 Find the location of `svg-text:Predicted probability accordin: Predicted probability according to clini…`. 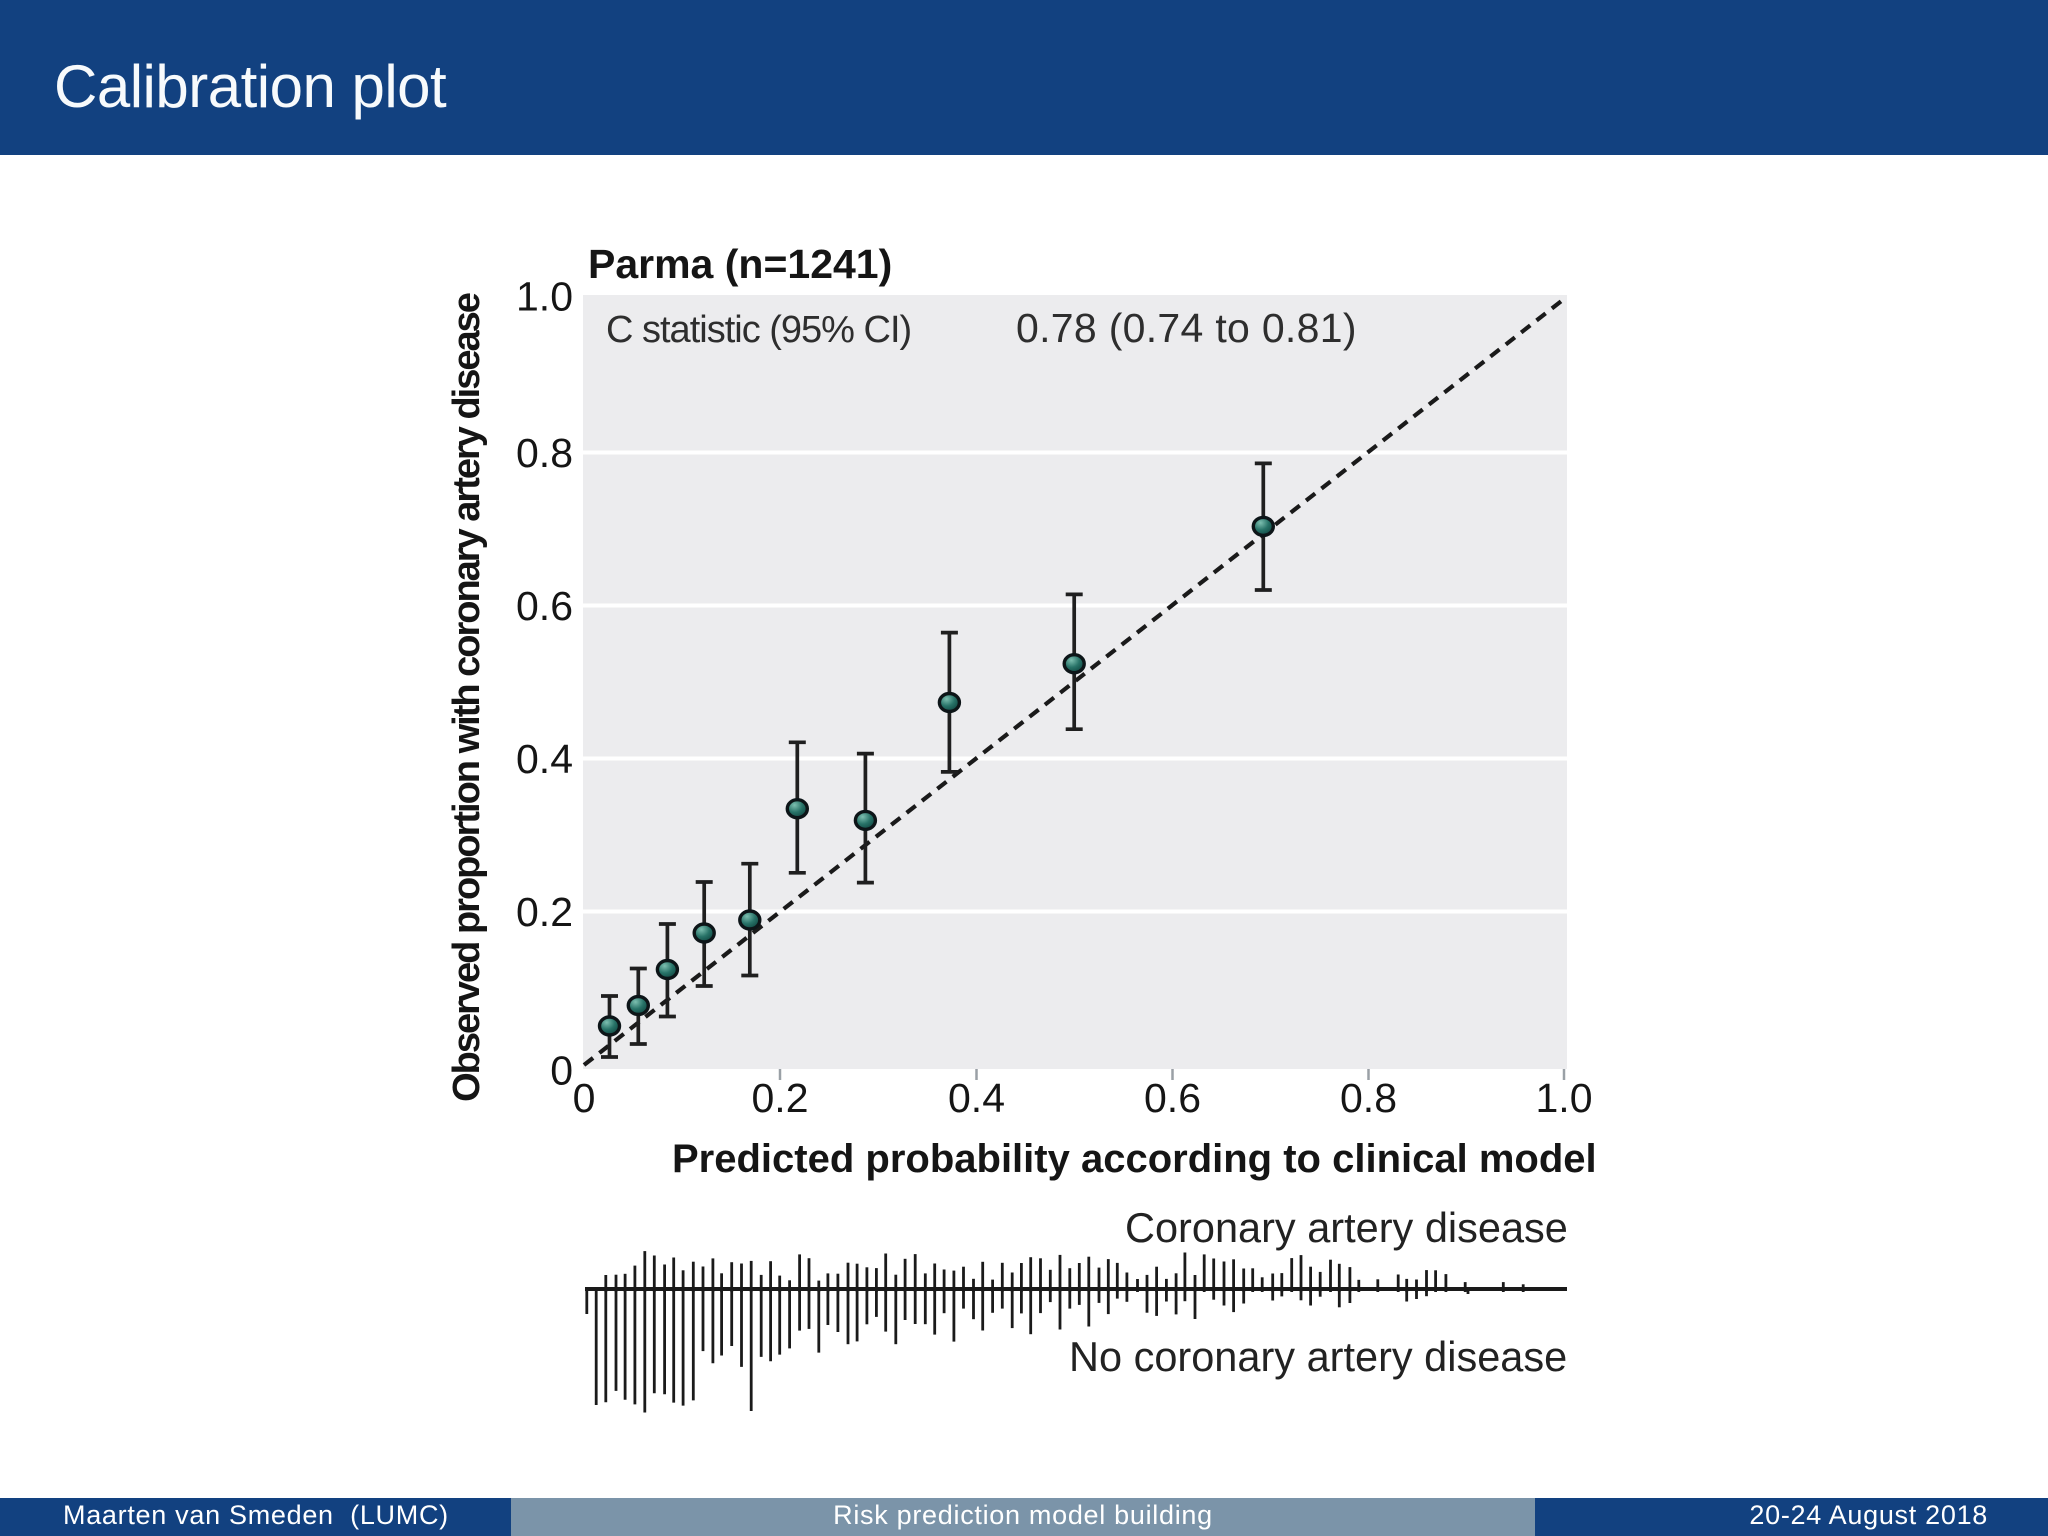

svg-text:Predicted probability accordin: Predicted probability according to clini… is located at coordinates (1134, 1159).